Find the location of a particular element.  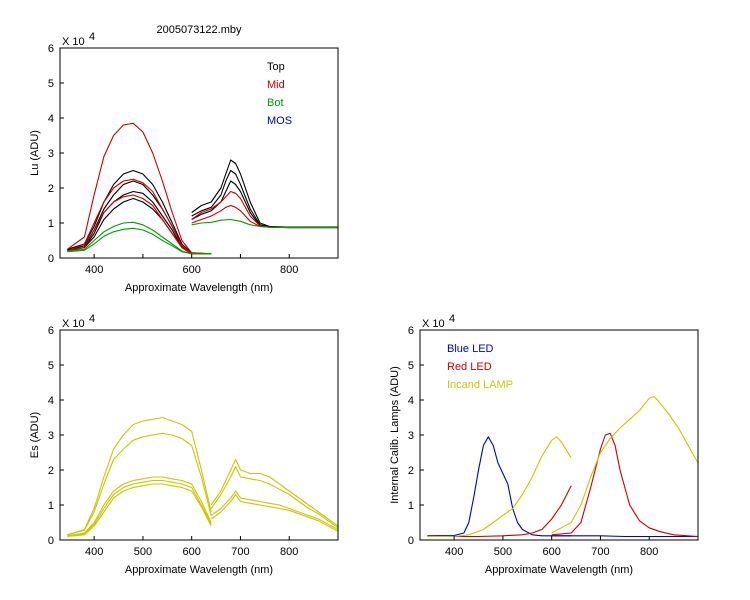

legend-entry: Incand LAMP is located at coordinates (480, 385).